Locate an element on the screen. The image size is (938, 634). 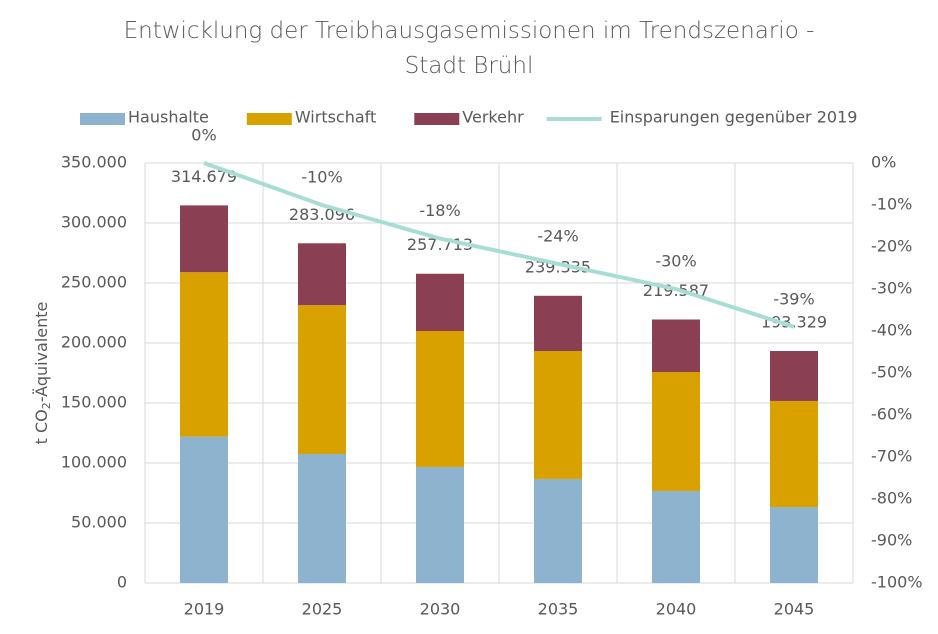
total-label: 283.096 is located at coordinates (322, 214).